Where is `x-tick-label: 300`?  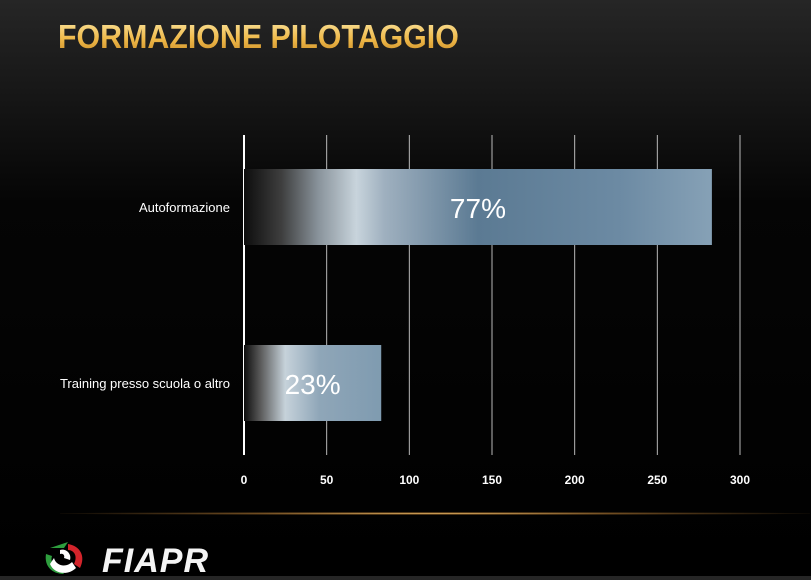 x-tick-label: 300 is located at coordinates (740, 480).